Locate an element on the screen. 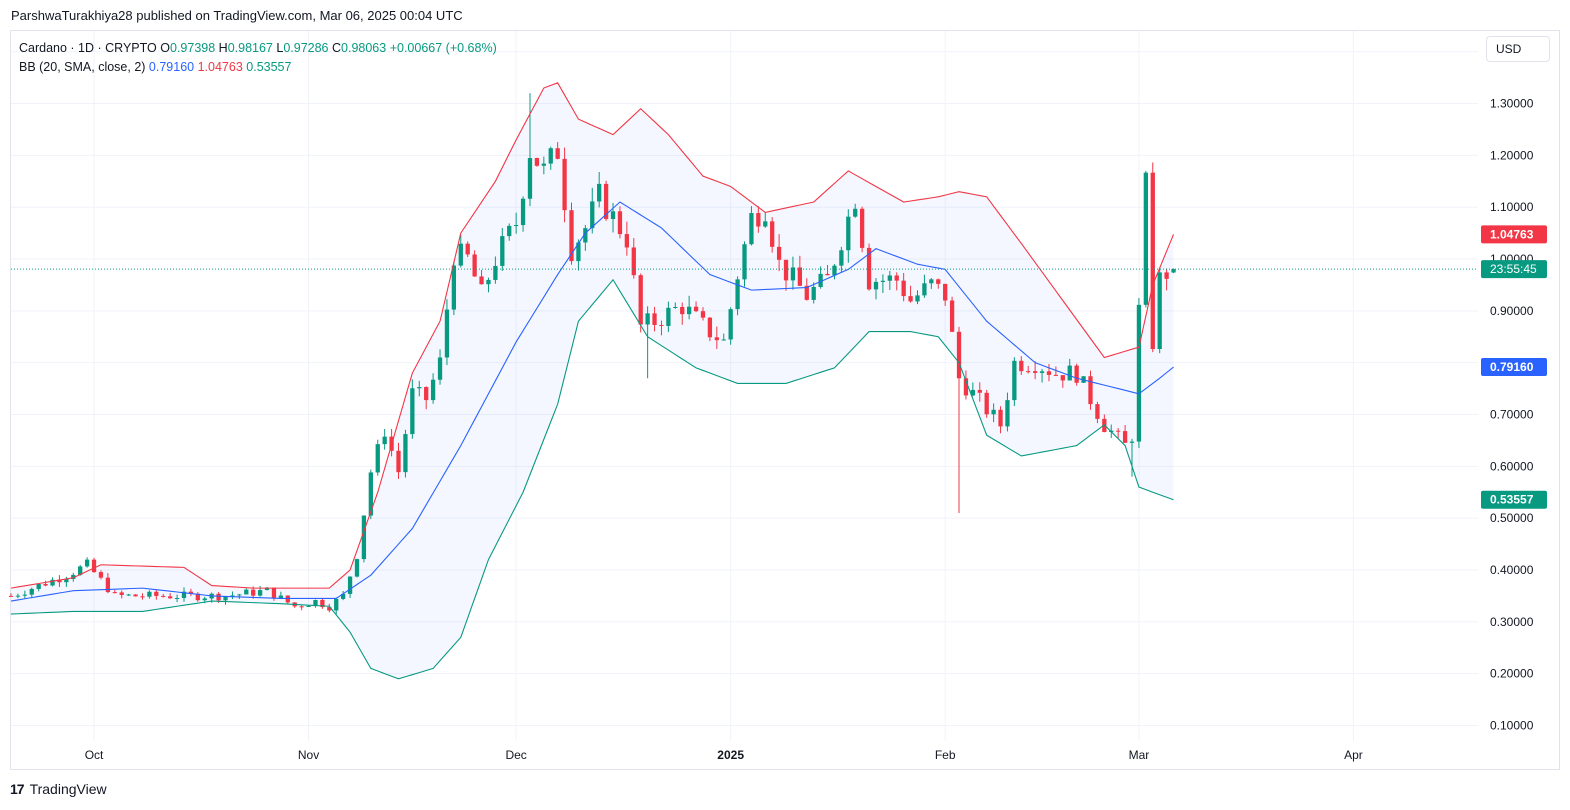  price-tick-label: 0.60000 is located at coordinates (1512, 466).